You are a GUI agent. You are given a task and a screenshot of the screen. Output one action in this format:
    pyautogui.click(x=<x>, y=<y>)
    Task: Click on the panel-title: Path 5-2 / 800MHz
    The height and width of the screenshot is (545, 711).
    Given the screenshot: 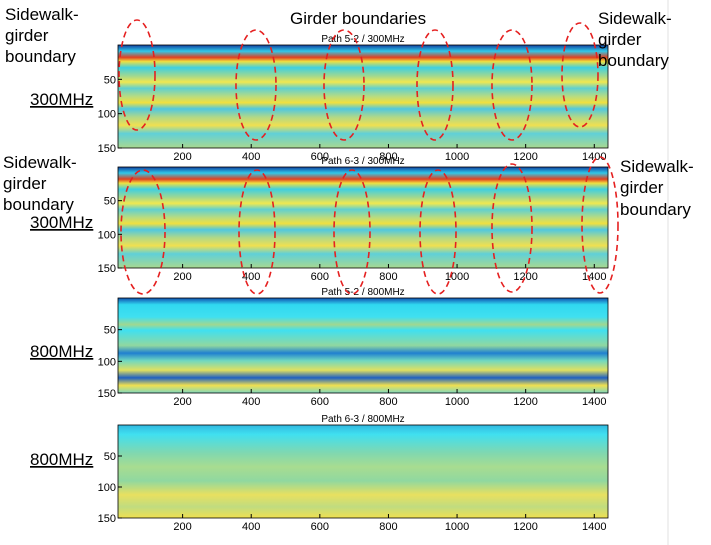 What is the action you would take?
    pyautogui.click(x=362, y=292)
    